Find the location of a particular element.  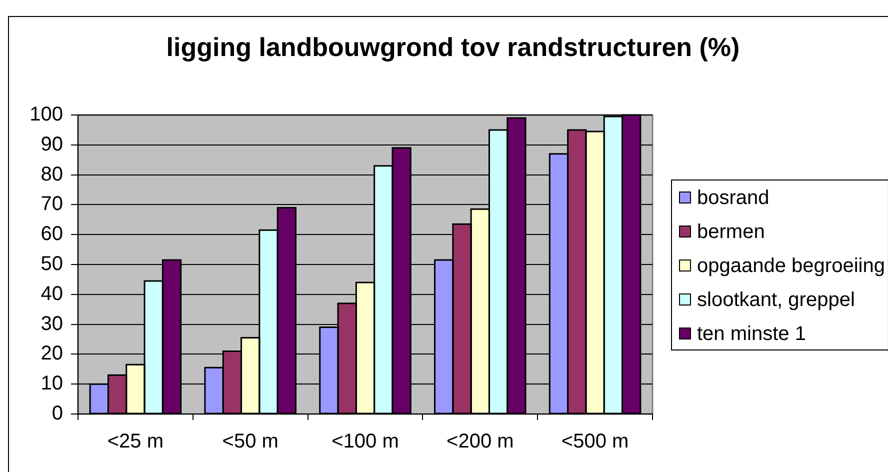

y-tick-label: 20 is located at coordinates (51, 353).